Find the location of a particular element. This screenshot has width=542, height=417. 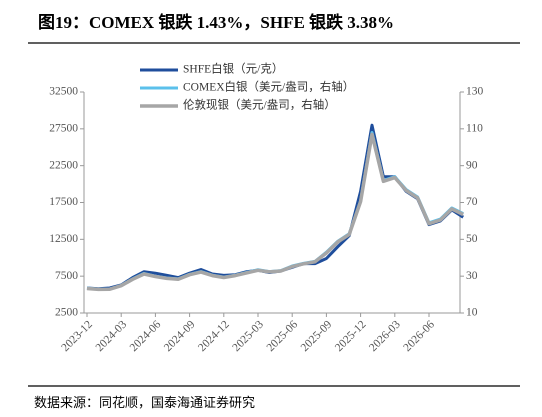

x-tick-label: 2024-09 is located at coordinates (180, 336).